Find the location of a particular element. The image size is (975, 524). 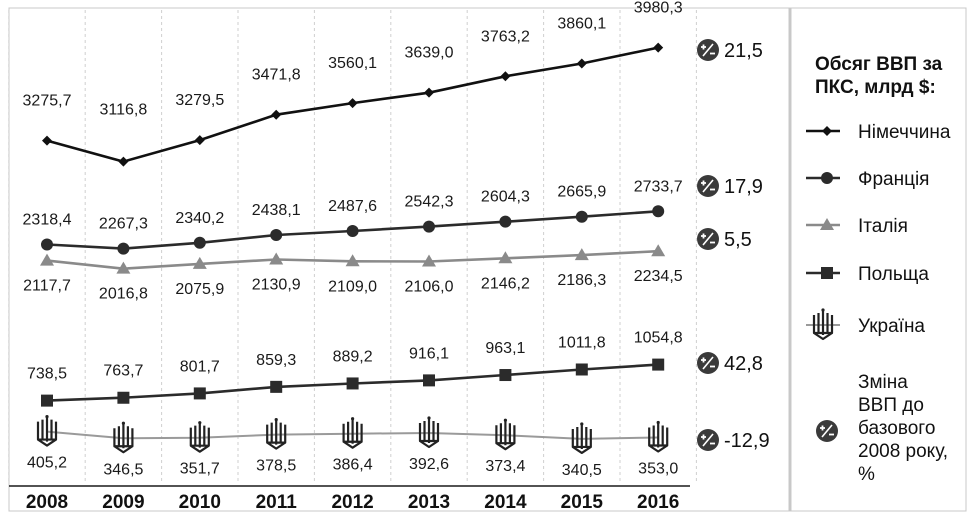

data-label: 340,5 is located at coordinates (582, 470).